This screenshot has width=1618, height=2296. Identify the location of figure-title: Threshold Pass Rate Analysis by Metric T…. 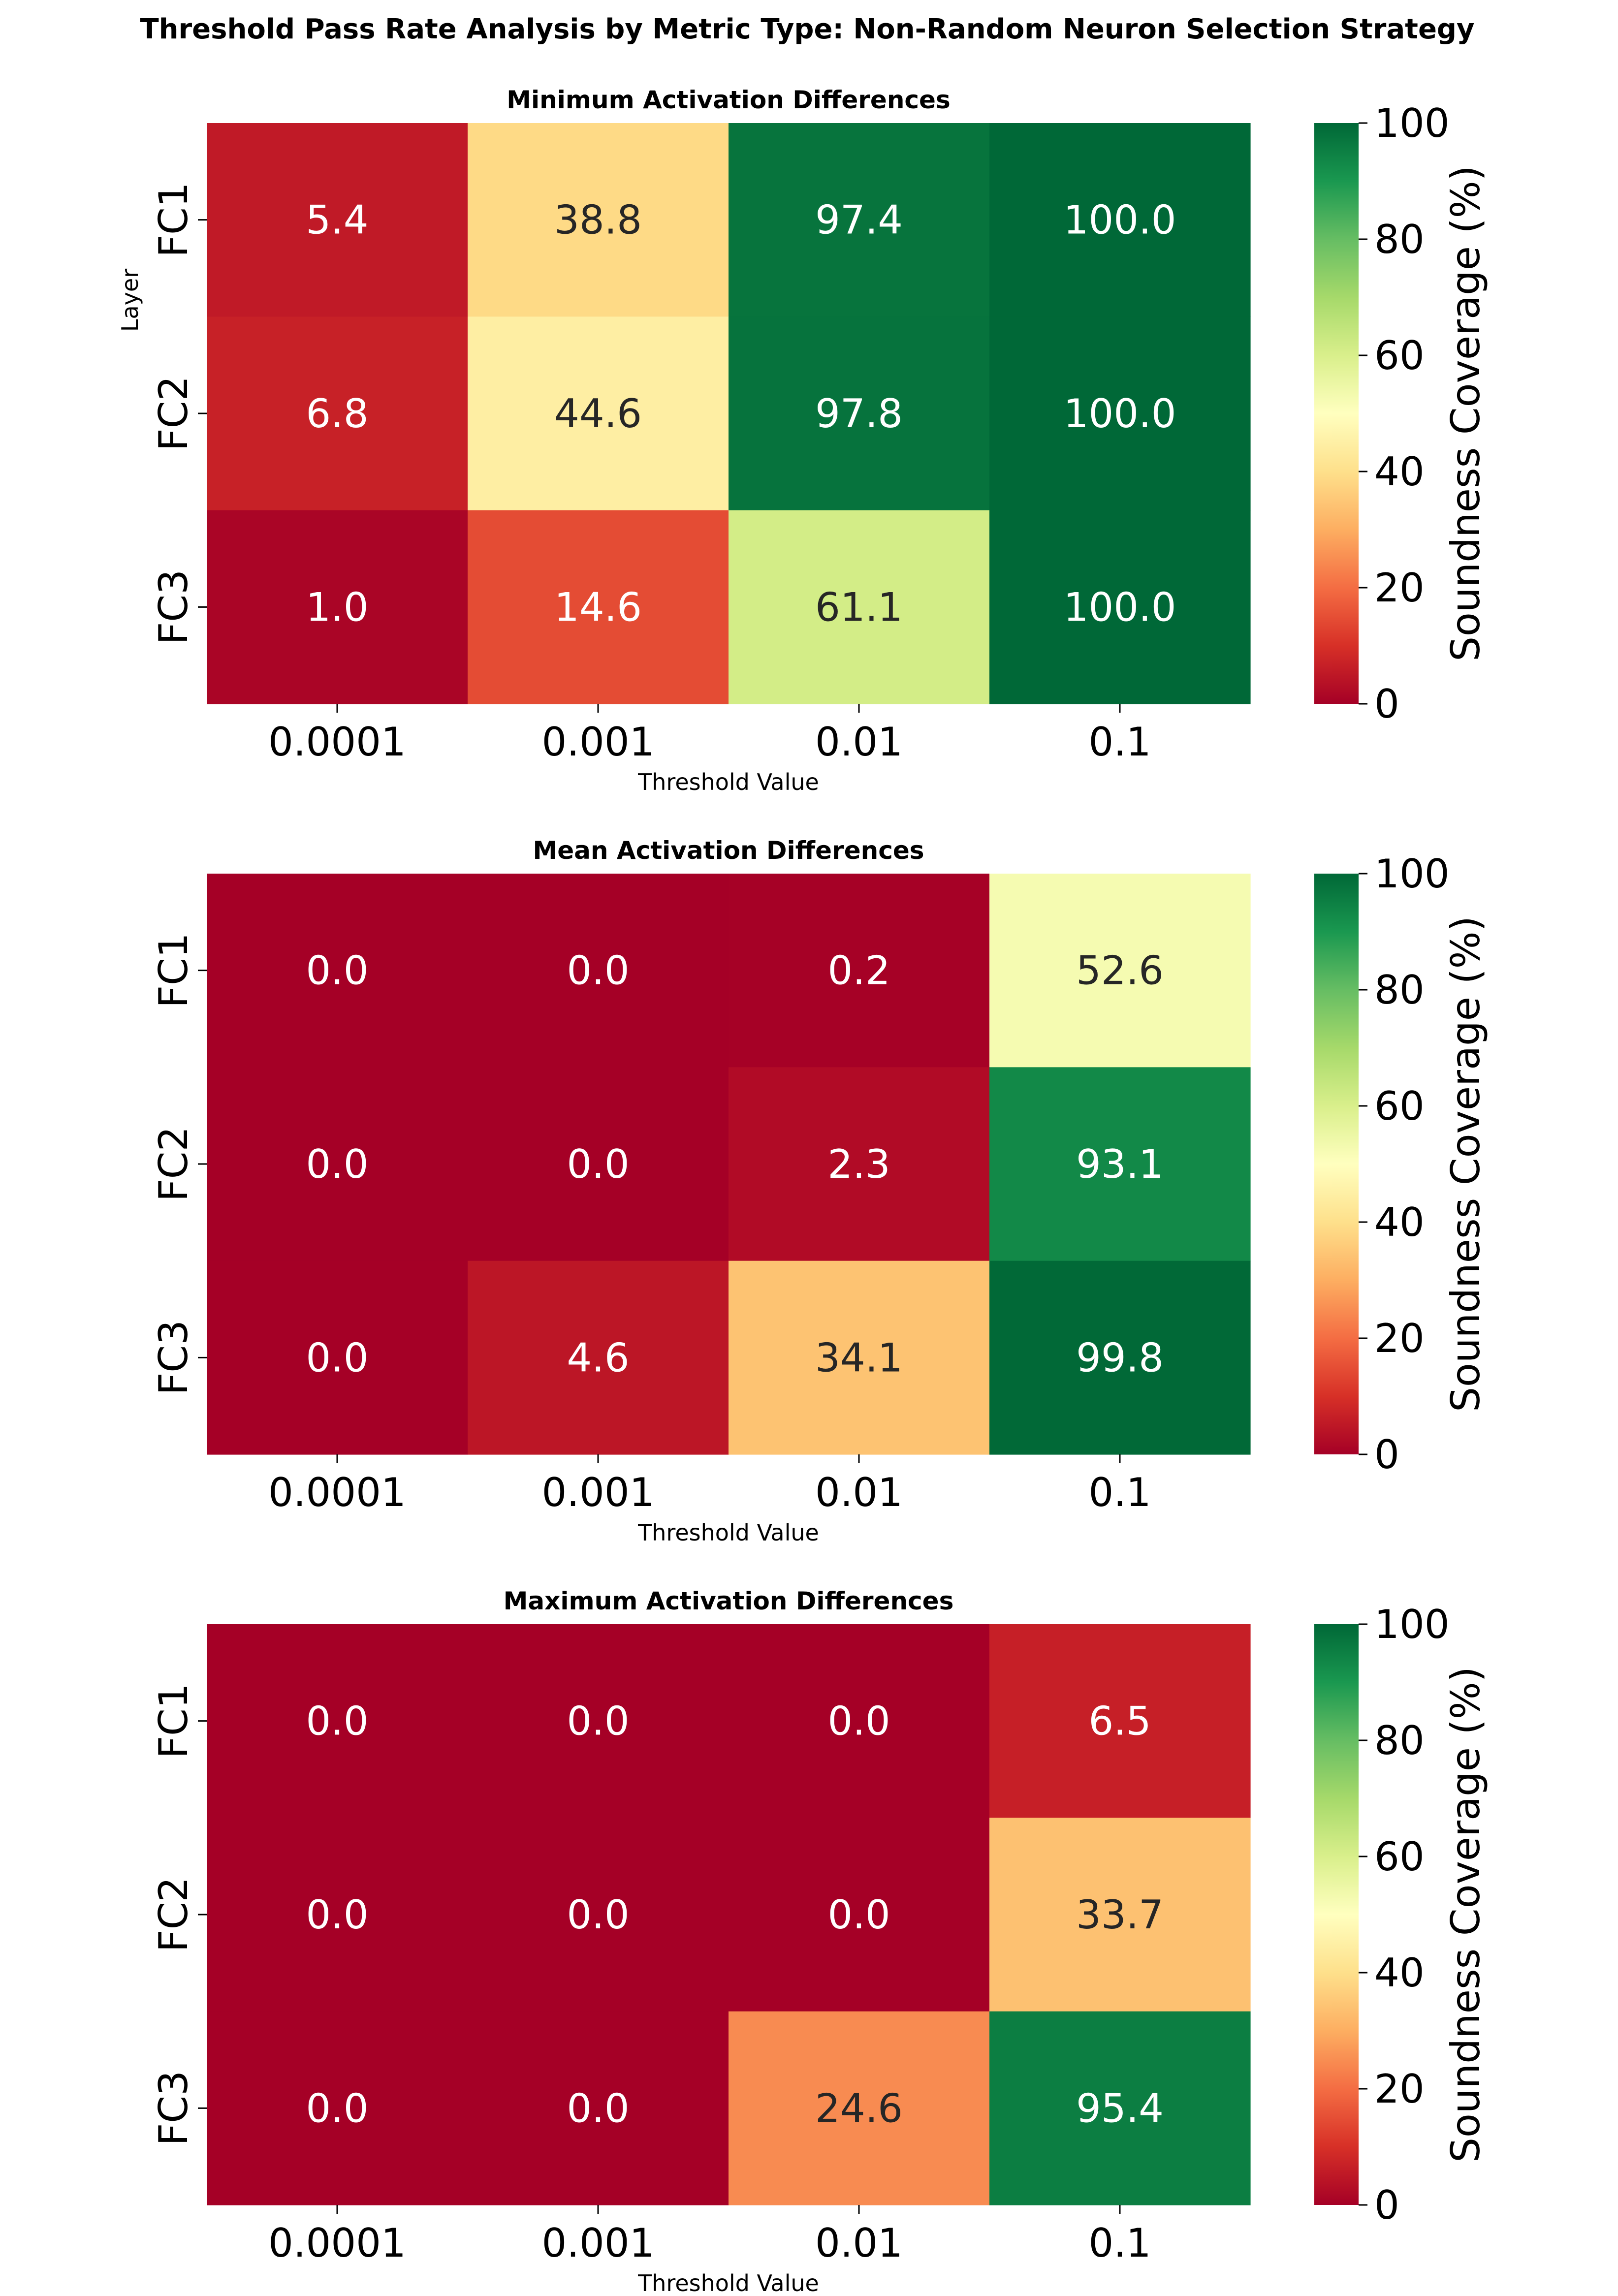
(807, 29).